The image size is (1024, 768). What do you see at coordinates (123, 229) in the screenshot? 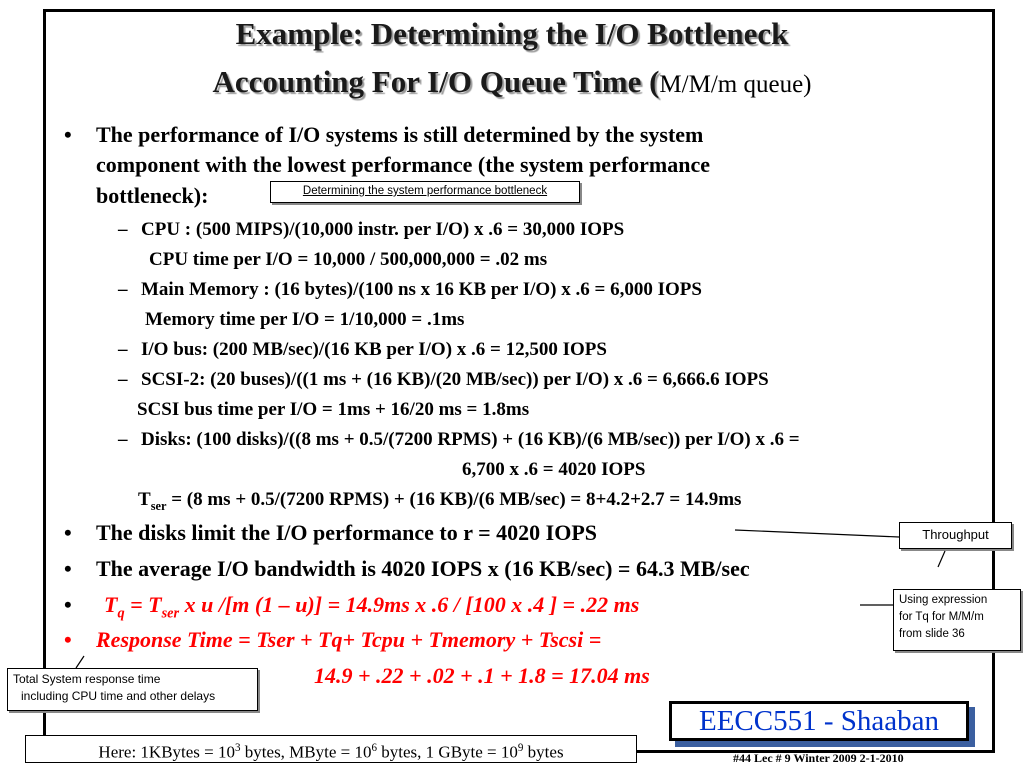
I see `dash-cpu: –` at bounding box center [123, 229].